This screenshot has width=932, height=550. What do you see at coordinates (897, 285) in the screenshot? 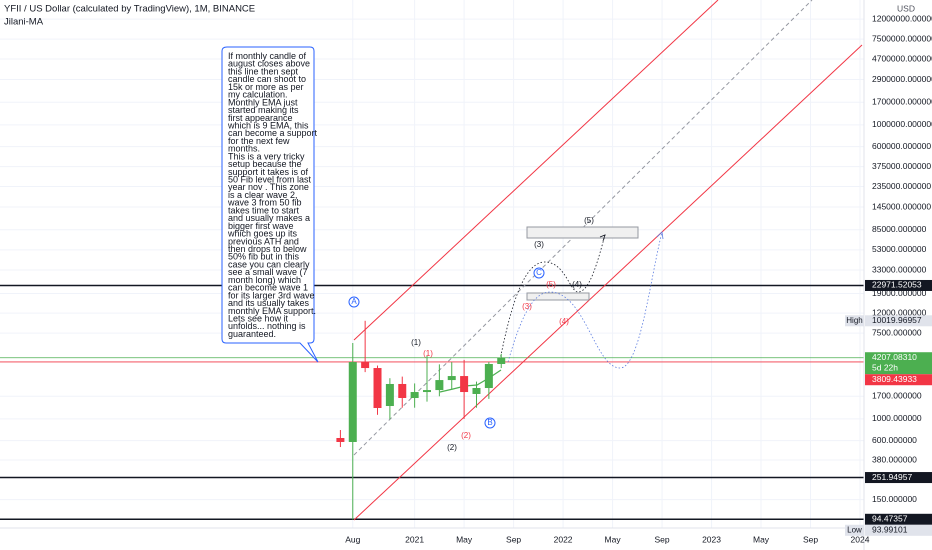
I see `price-tag-label: 22971.52053` at bounding box center [897, 285].